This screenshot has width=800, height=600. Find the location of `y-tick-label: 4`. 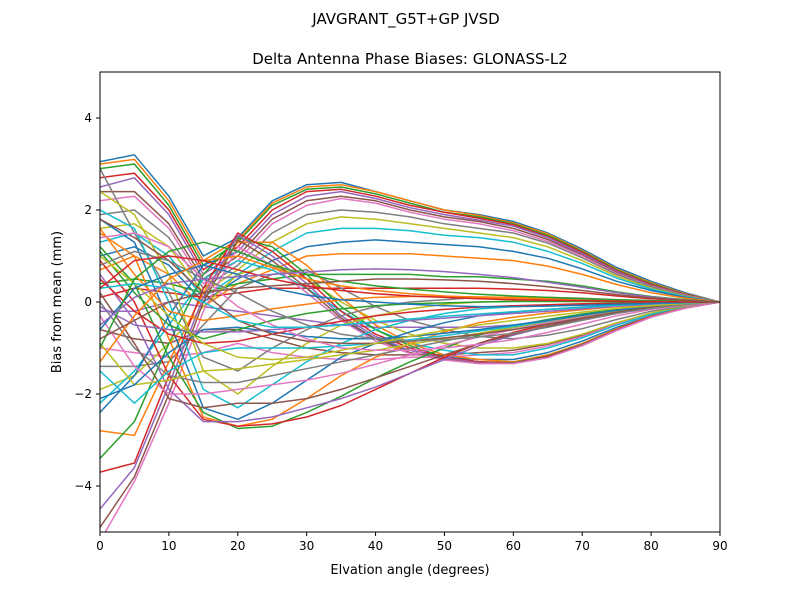

y-tick-label: 4 is located at coordinates (88, 118).